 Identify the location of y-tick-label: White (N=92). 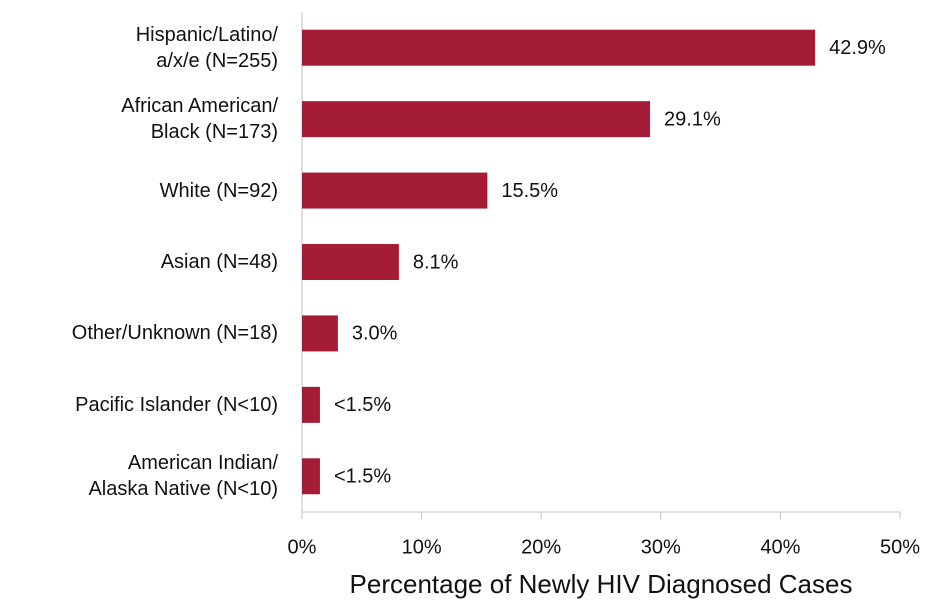
(218, 190).